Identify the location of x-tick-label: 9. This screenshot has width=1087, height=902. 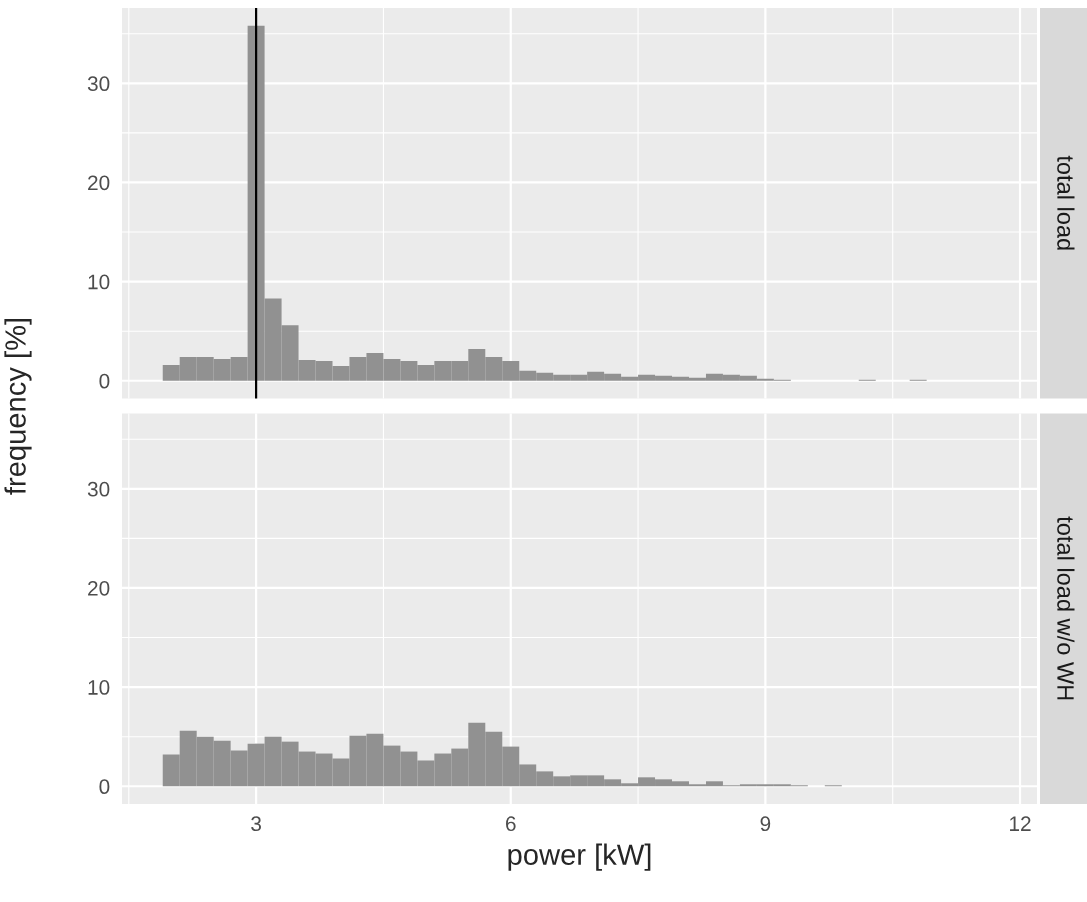
(765, 824).